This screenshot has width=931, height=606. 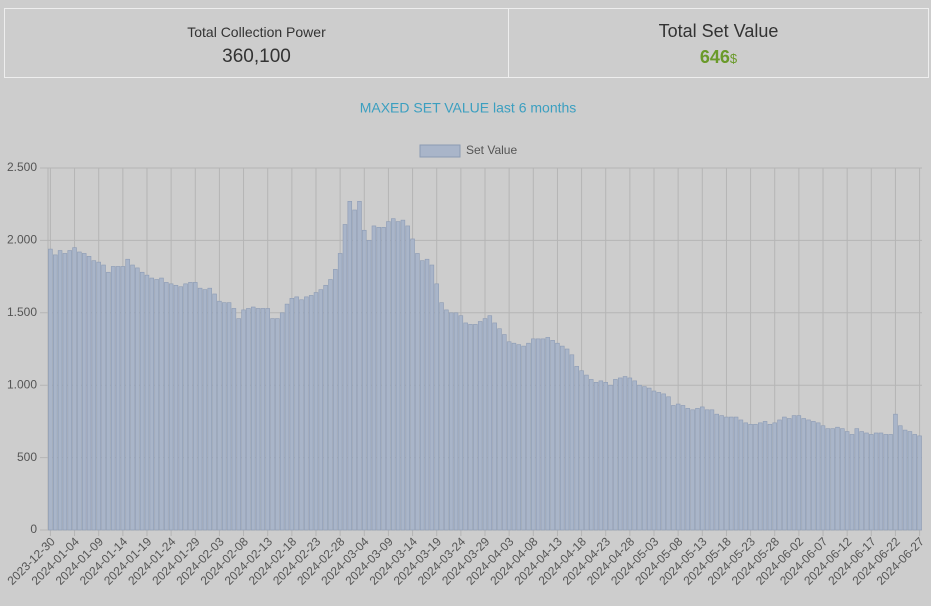 I want to click on card-label: Total Set Value, so click(x=718, y=31).